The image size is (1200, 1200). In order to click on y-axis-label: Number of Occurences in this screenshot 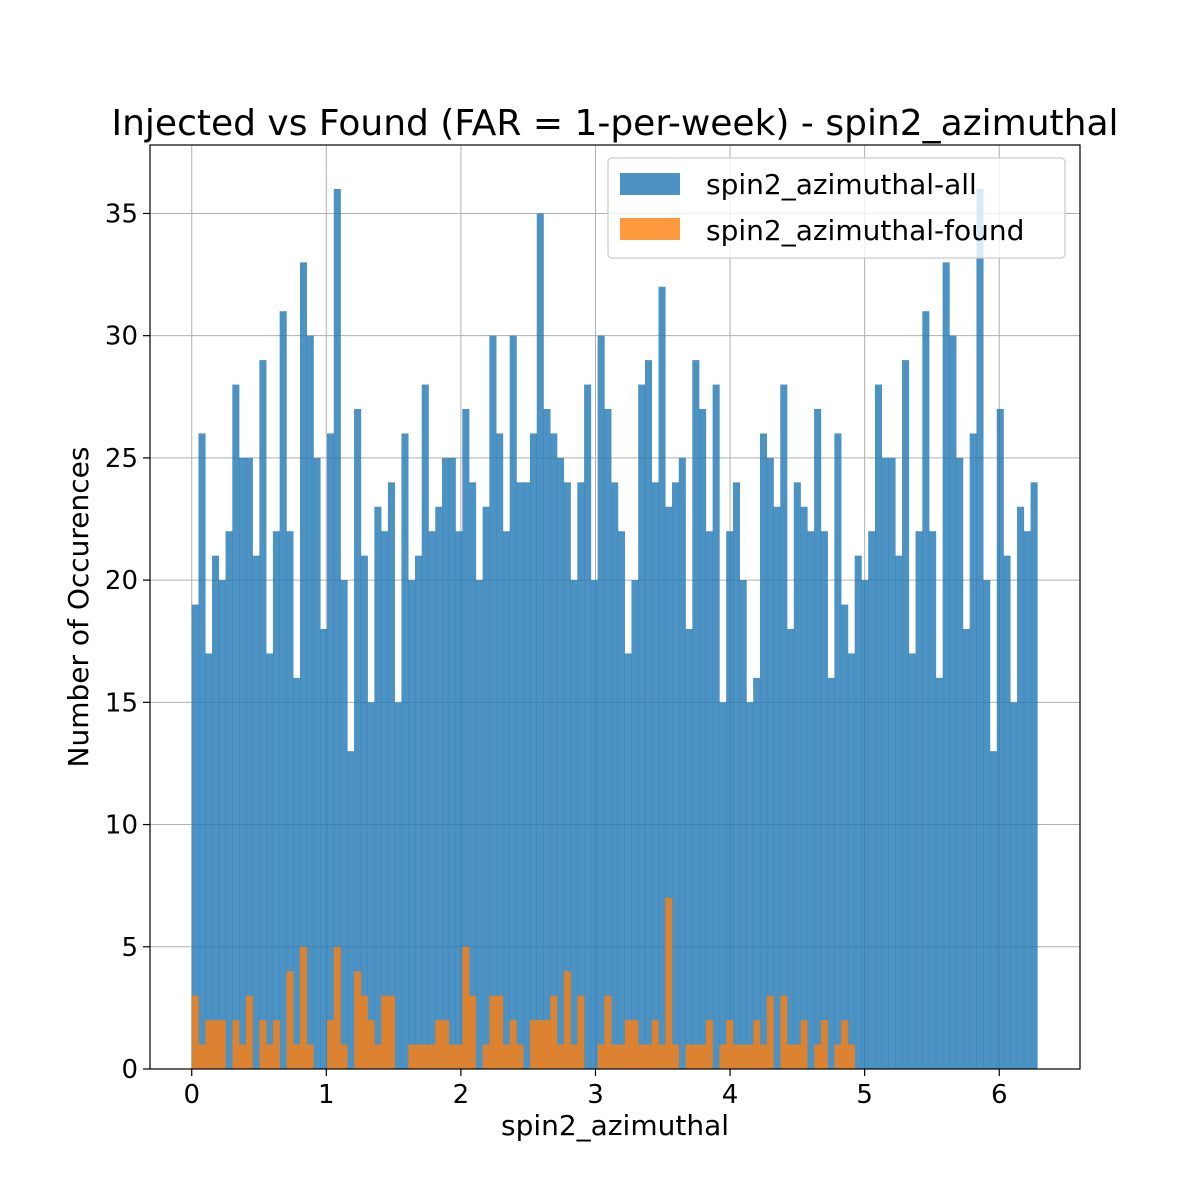, I will do `click(78, 607)`.